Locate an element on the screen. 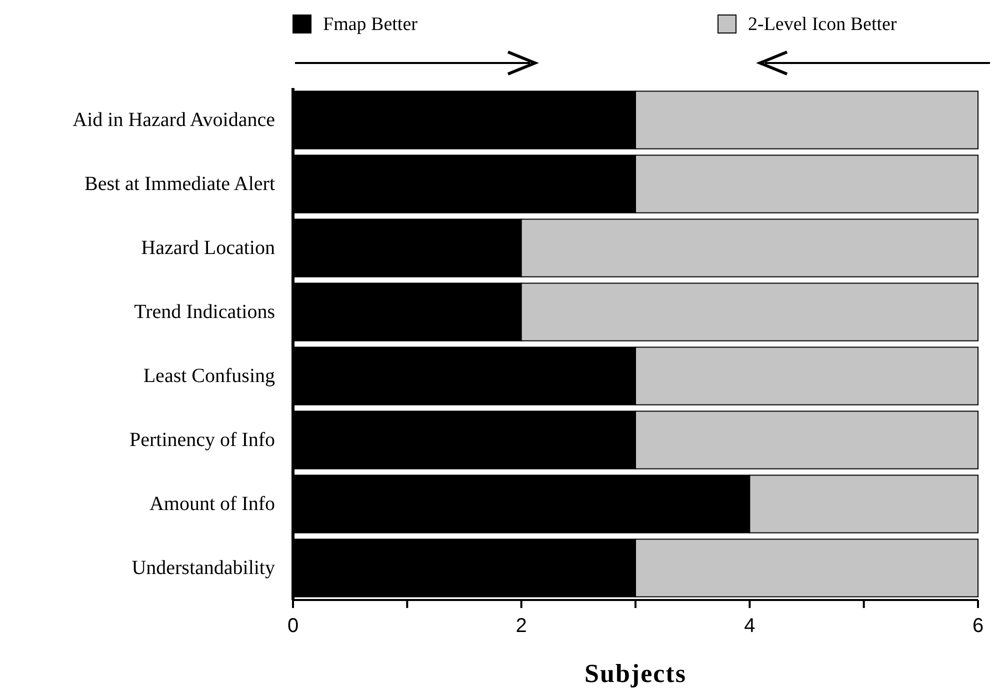 This screenshot has height=698, width=994. y-tick-label: Best at Immediate Alert is located at coordinates (180, 184).